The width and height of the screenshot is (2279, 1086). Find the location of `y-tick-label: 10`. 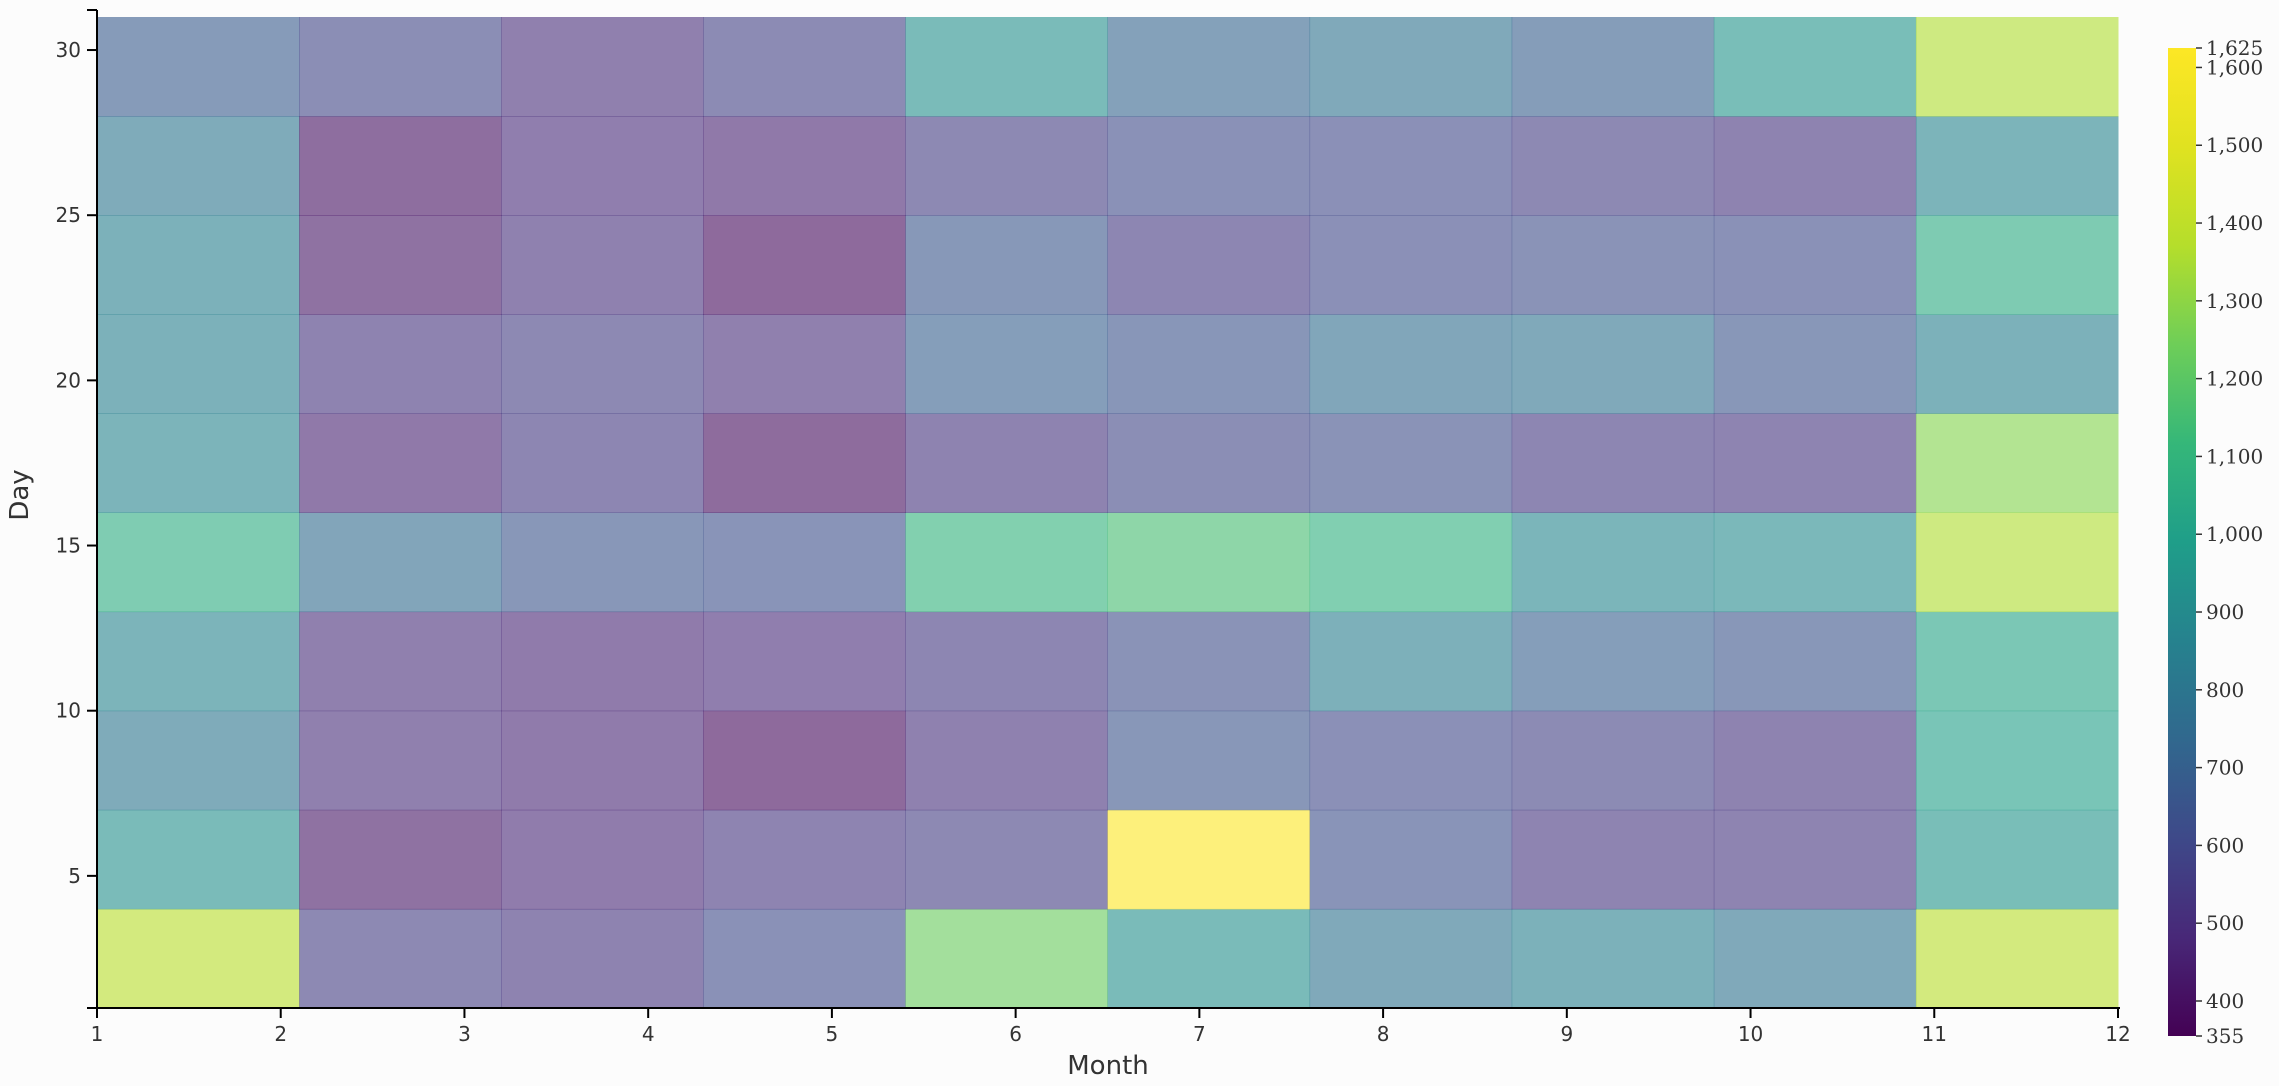

y-tick-label: 10 is located at coordinates (68, 711).